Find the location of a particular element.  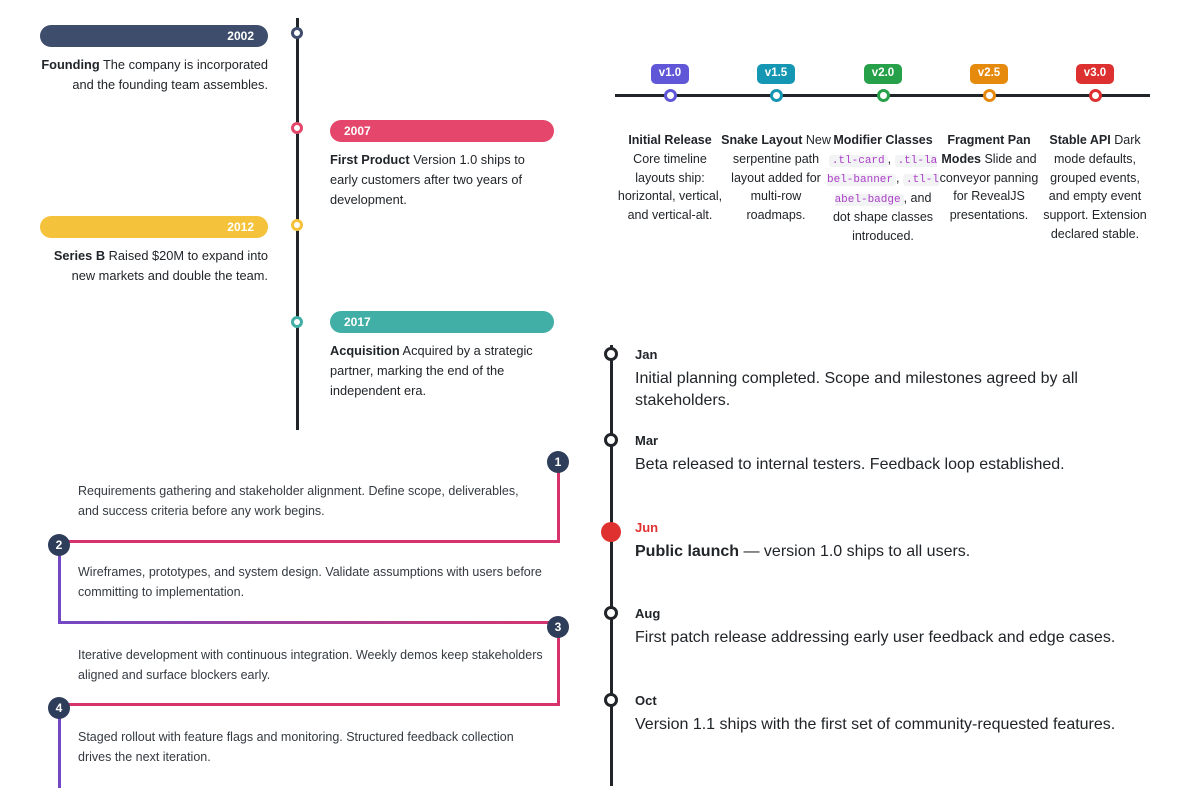

launch-dot-aug is located at coordinates (611, 613).